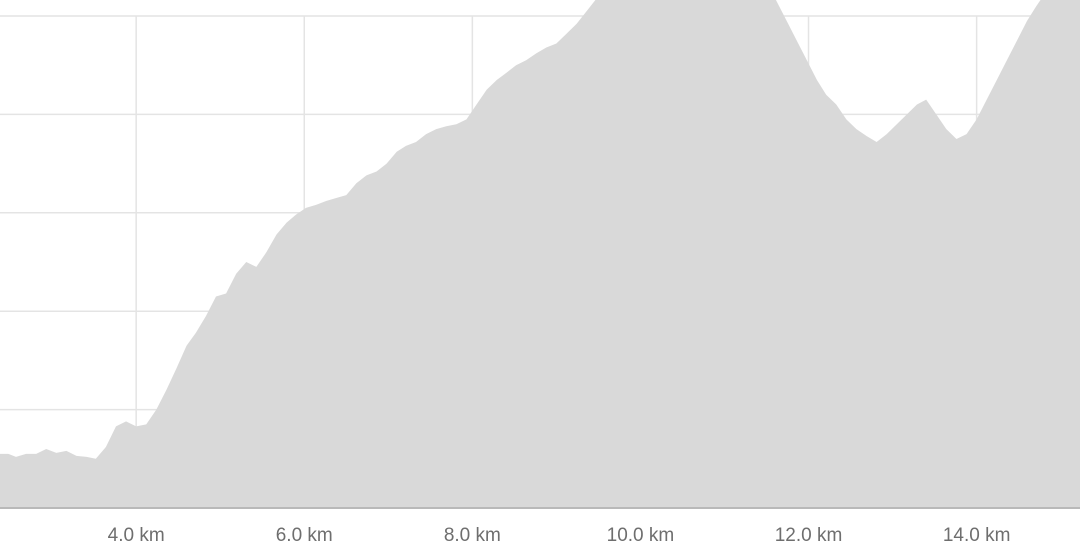 This screenshot has height=550, width=1080. Describe the element at coordinates (809, 535) in the screenshot. I see `x-tick-label: 12.0 km` at that location.